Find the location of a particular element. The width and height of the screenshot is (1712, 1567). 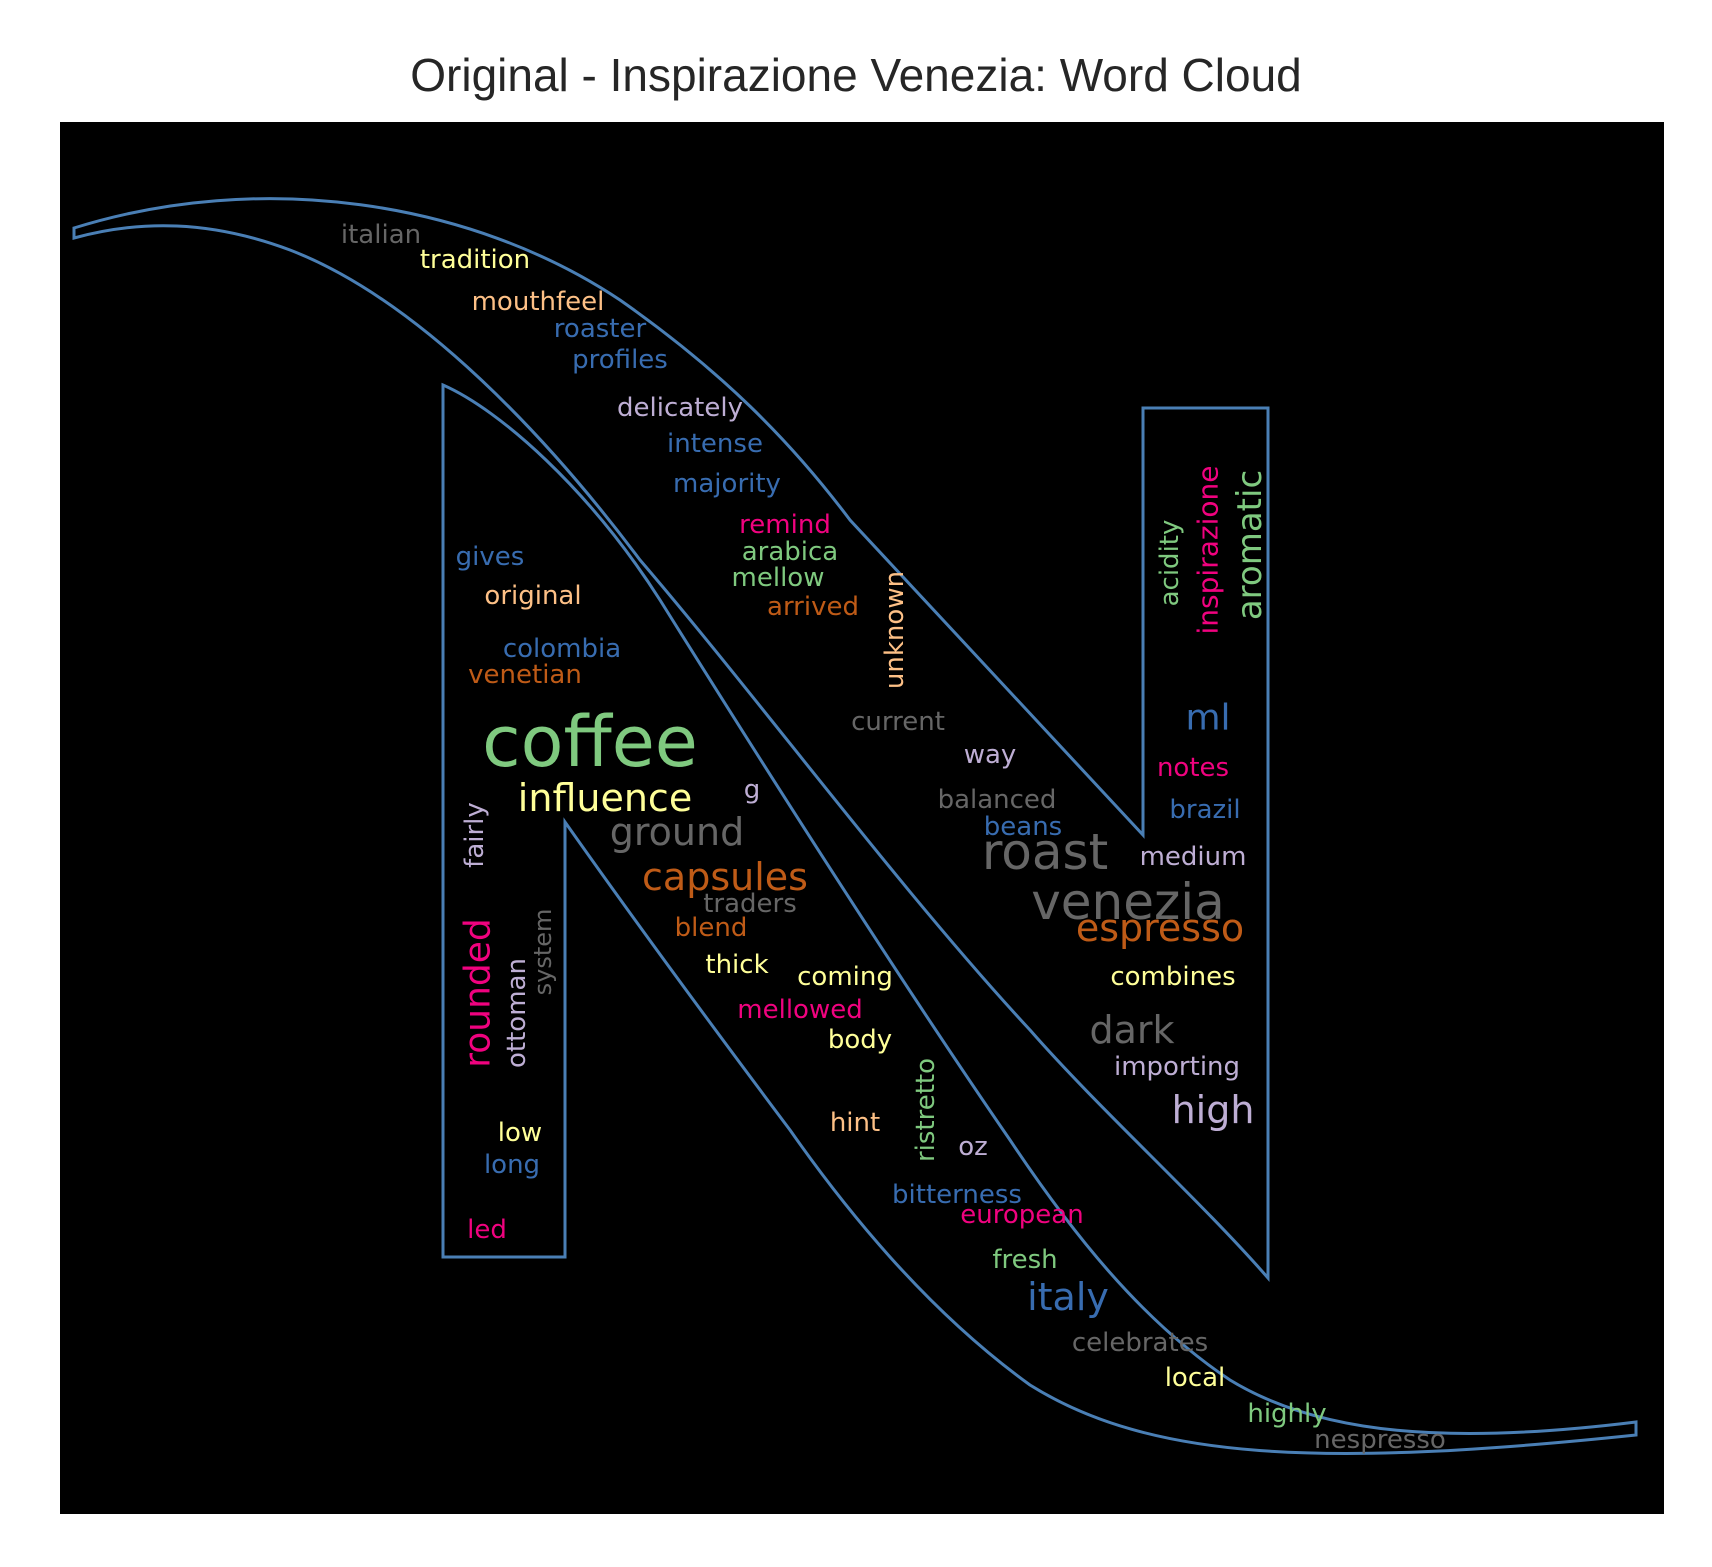

word-rounded: rounded is located at coordinates (478, 993).